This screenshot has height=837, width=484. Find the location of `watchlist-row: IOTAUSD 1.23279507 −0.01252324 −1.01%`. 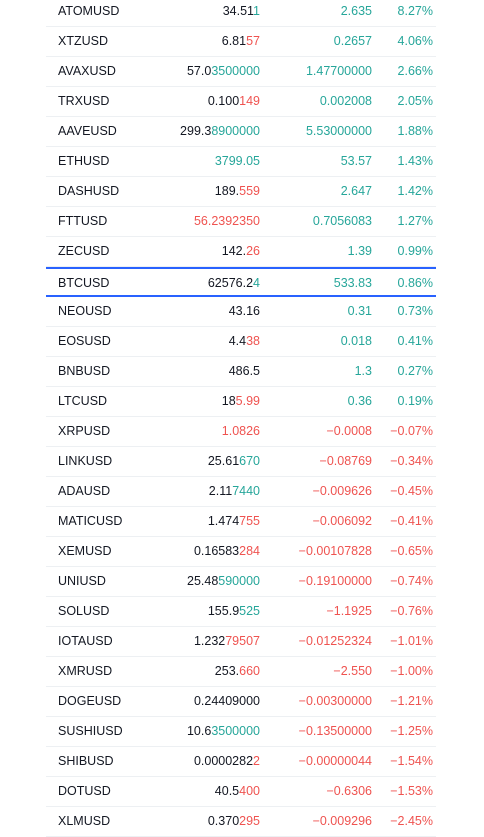

watchlist-row: IOTAUSD 1.23279507 −0.01252324 −1.01% is located at coordinates (241, 642).